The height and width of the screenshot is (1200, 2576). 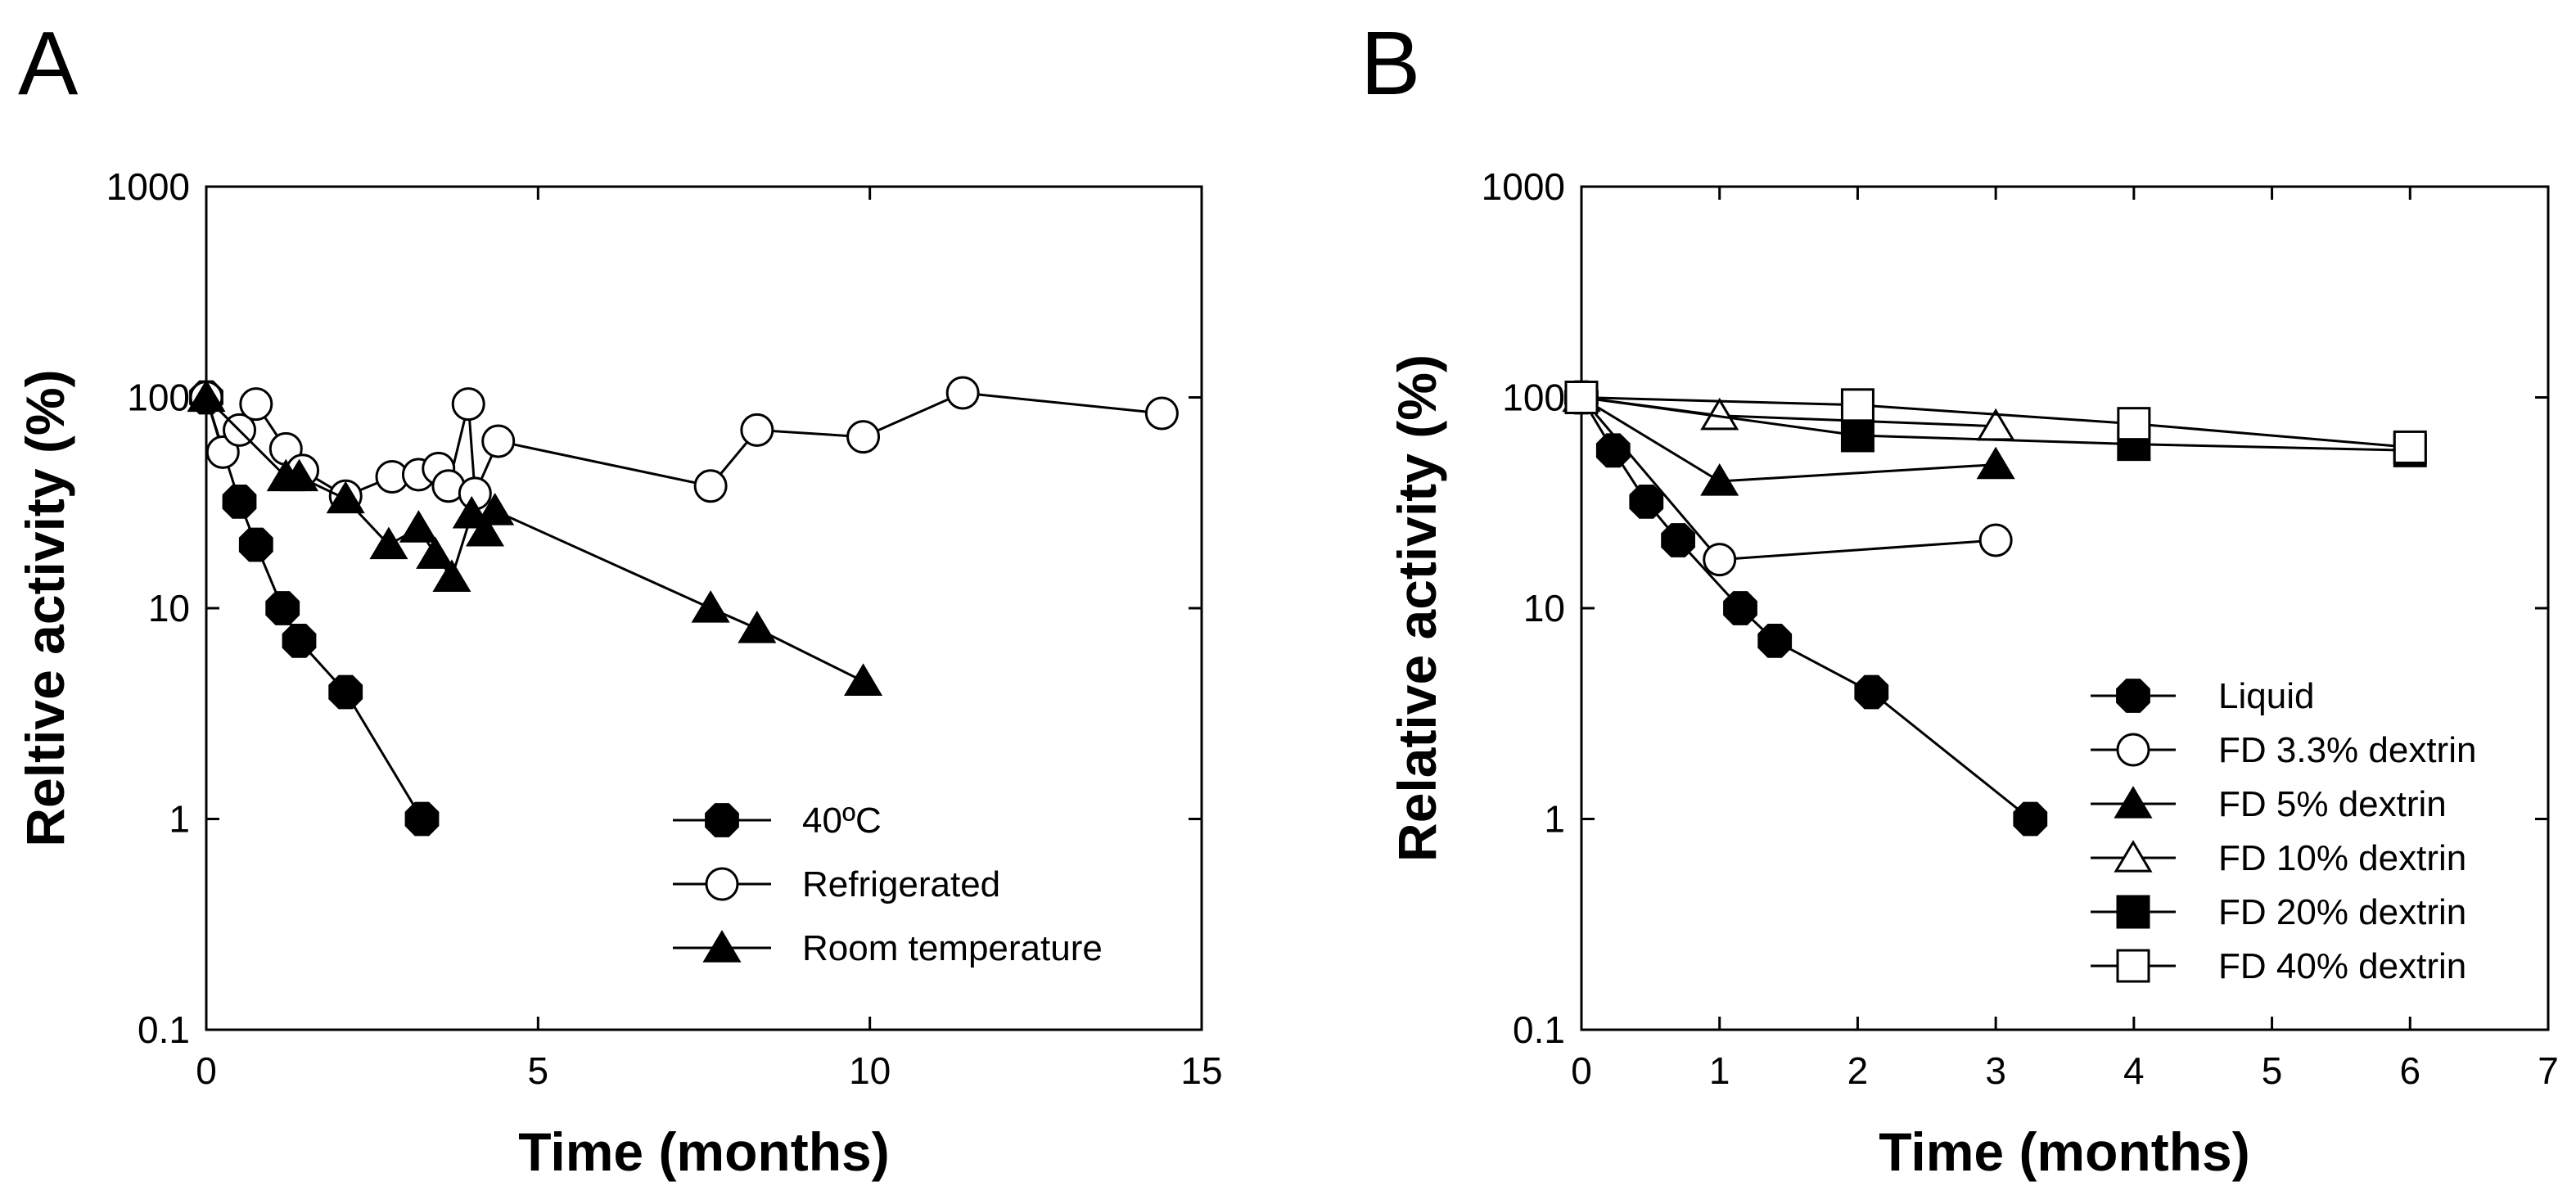 I want to click on series-refrigerated, so click(x=684, y=445).